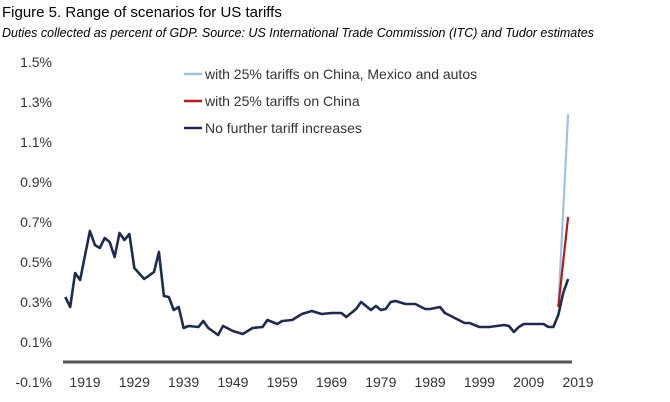 The image size is (670, 402). I want to click on y-tick-label: 1.5%, so click(36, 62).